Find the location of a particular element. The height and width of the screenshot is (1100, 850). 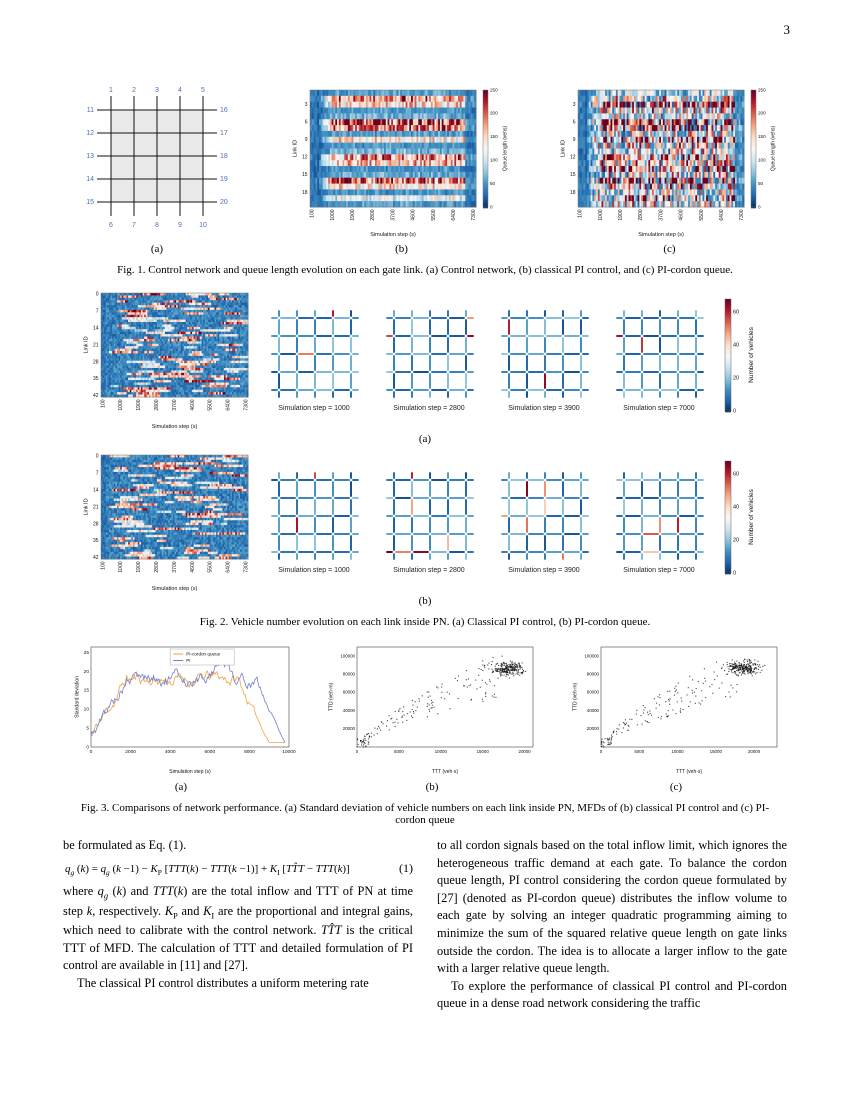

fig2a-colorbar is located at coordinates (747, 360).